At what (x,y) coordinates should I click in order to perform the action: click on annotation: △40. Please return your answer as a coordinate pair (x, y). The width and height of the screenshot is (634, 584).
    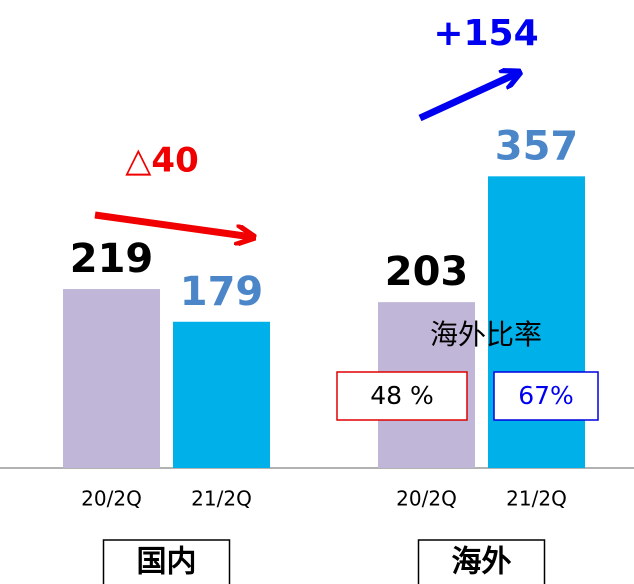
    Looking at the image, I should click on (161, 161).